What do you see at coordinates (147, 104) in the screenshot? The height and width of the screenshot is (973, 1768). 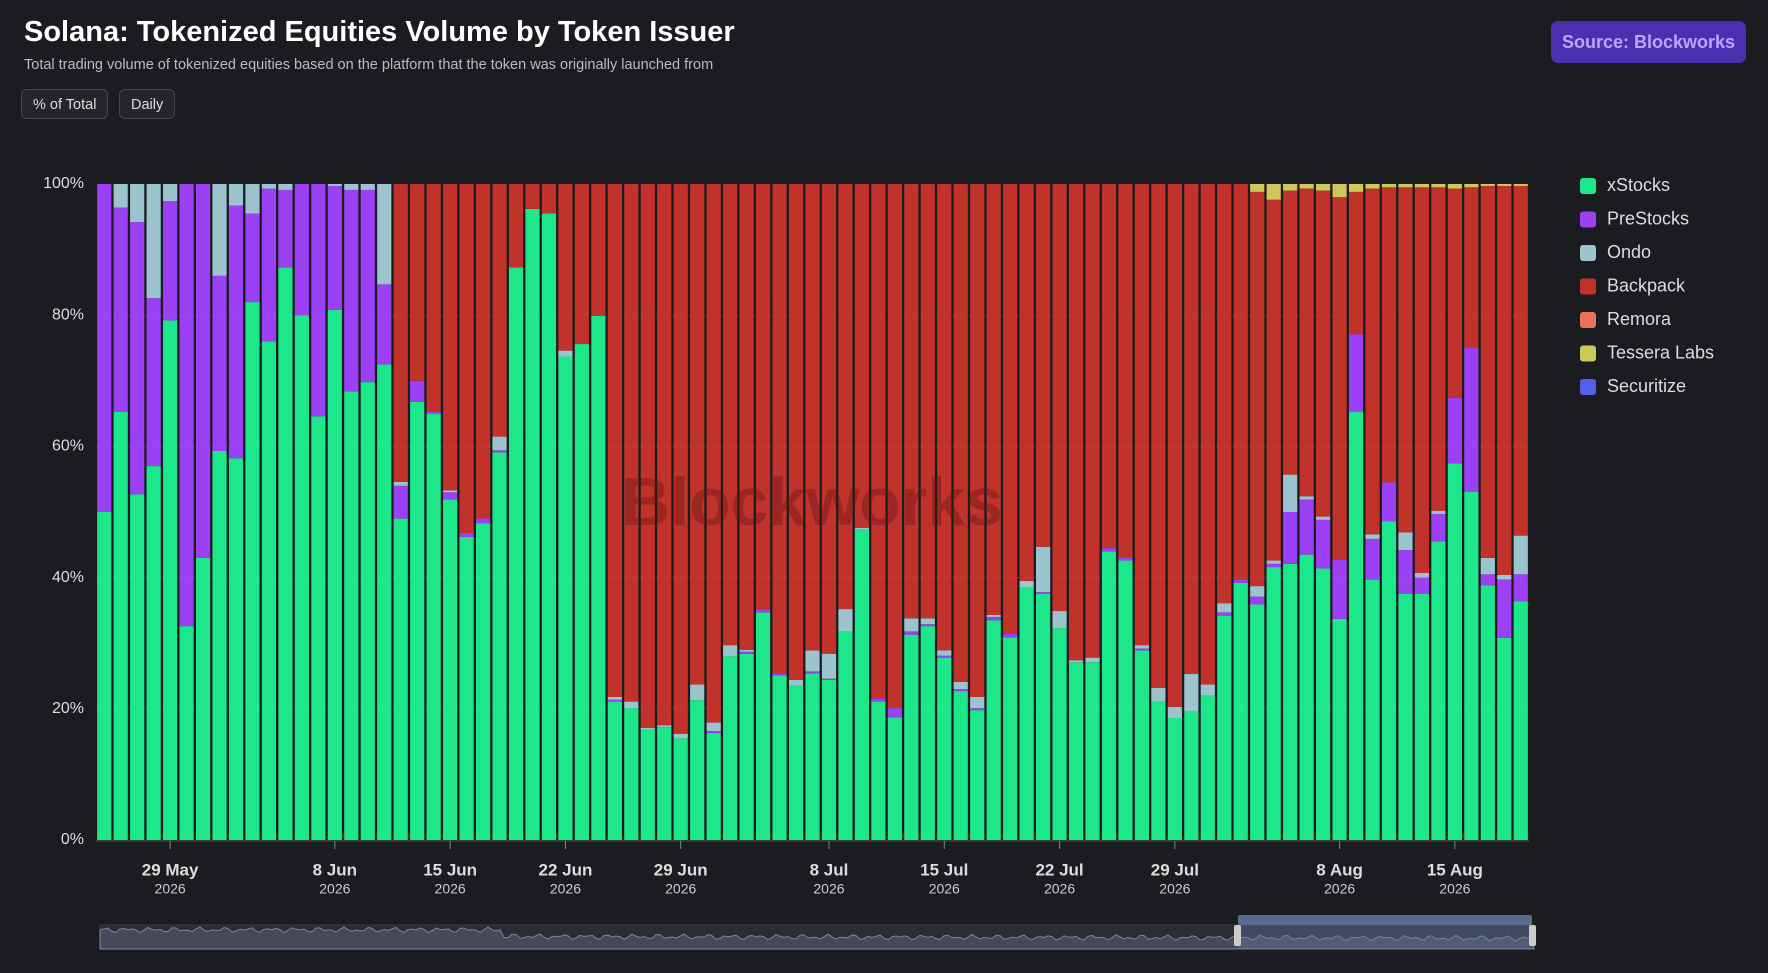 I see `interval-toggle: Daily` at bounding box center [147, 104].